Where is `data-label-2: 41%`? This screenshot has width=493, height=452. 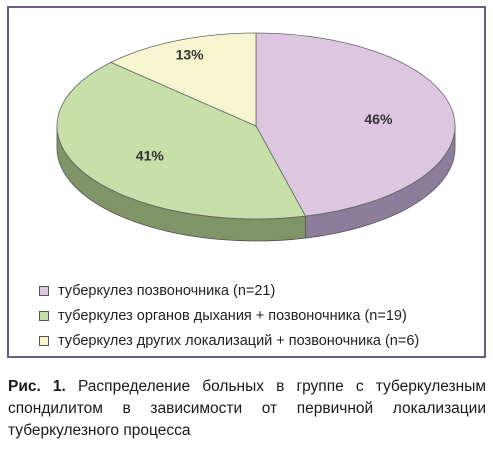
data-label-2: 41% is located at coordinates (150, 155).